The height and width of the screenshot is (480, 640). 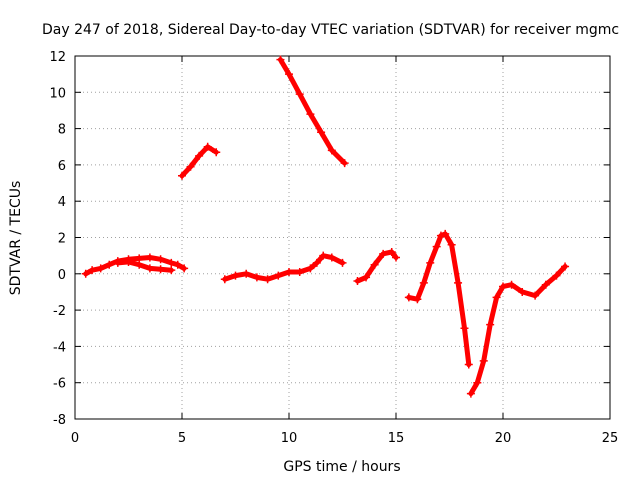 I want to click on y-tick-label: -4, so click(x=59, y=347).